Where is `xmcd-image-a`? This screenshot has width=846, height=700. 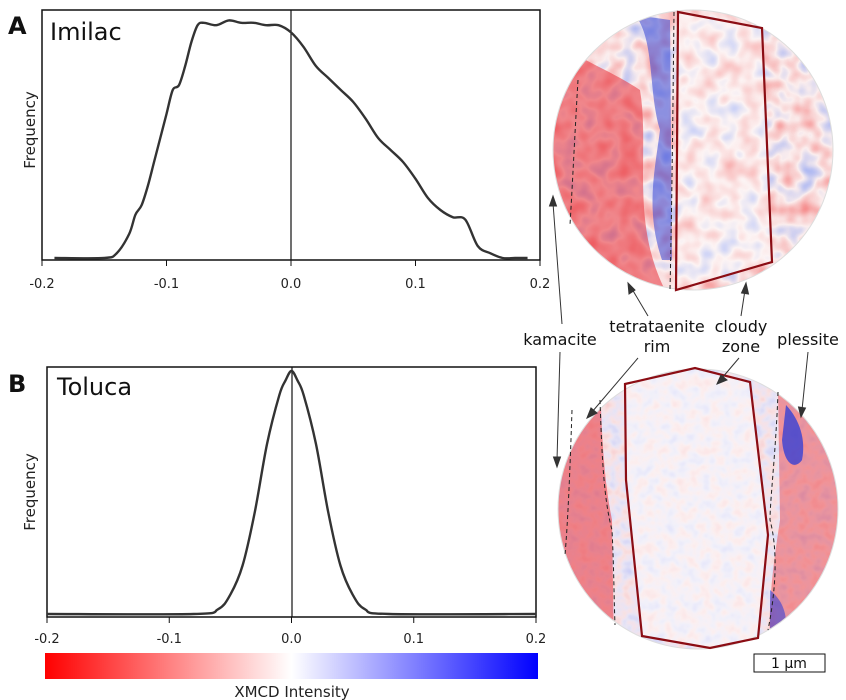
xmcd-image-a is located at coordinates (693, 150).